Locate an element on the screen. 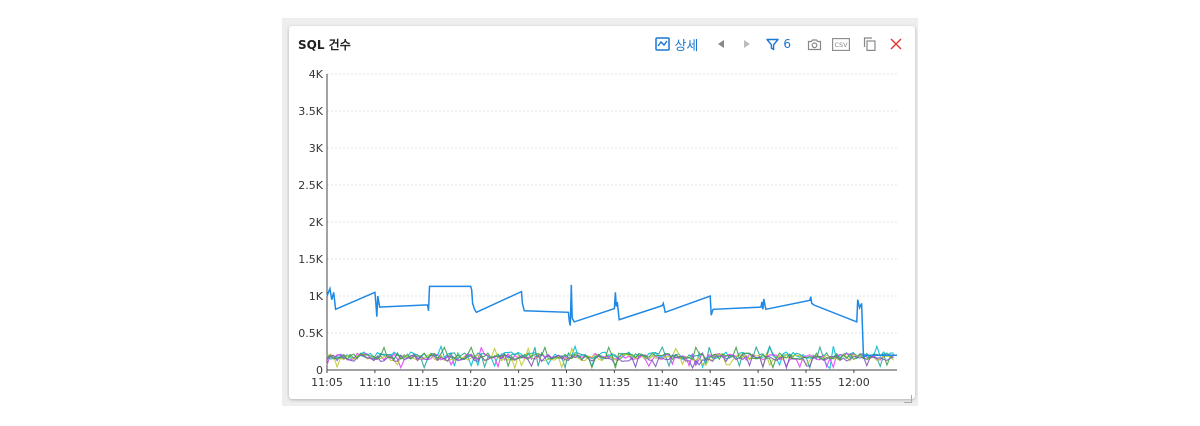 This screenshot has height=426, width=1200. y-tick-label: 4K is located at coordinates (316, 74).